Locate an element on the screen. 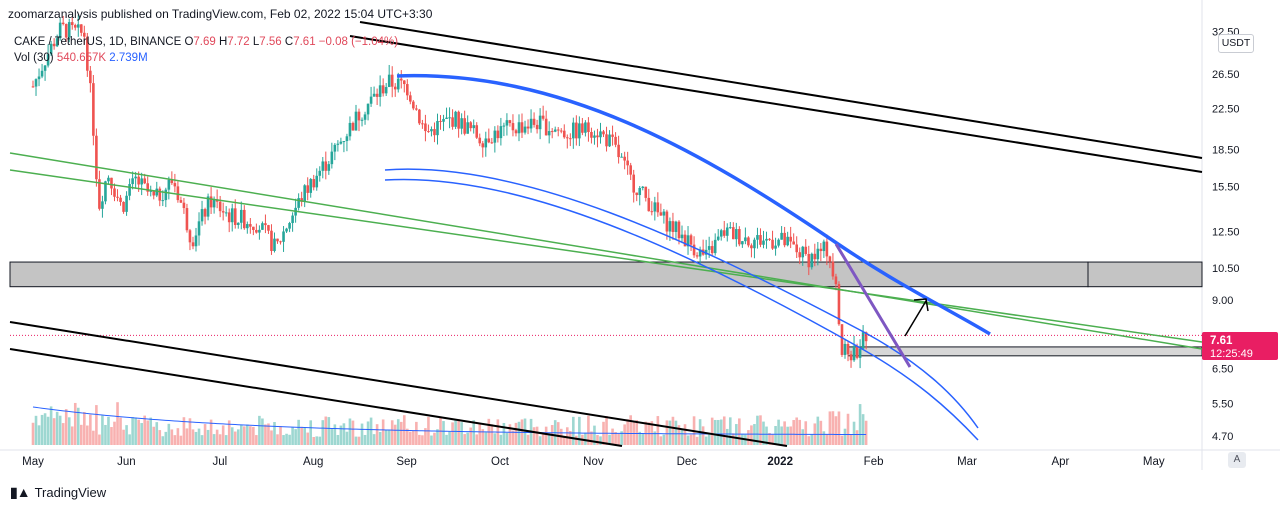 Image resolution: width=1280 pixels, height=509 pixels. tradingview-logo-icon: ▮▲ is located at coordinates (20, 492).